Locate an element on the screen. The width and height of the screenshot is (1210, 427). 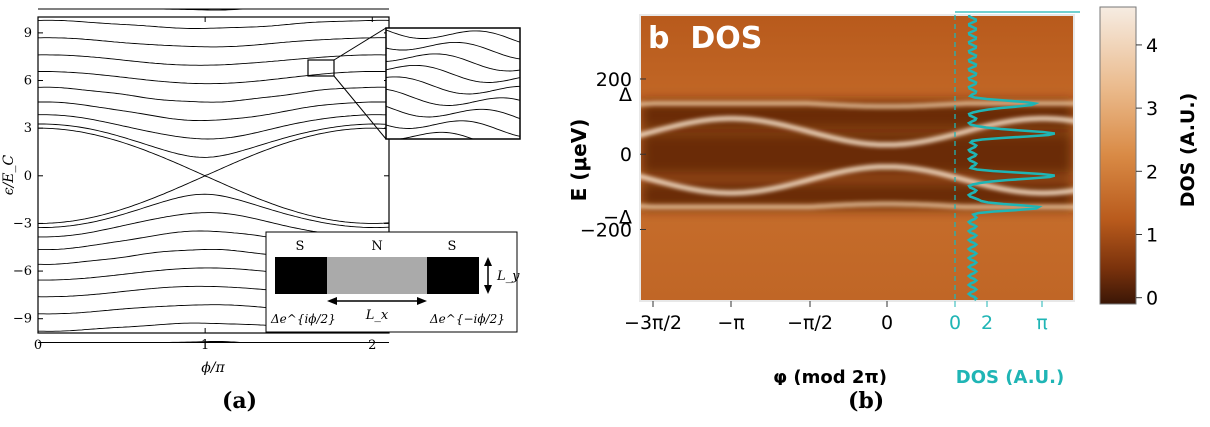
y-tick-label: 6 is located at coordinates (28, 81).